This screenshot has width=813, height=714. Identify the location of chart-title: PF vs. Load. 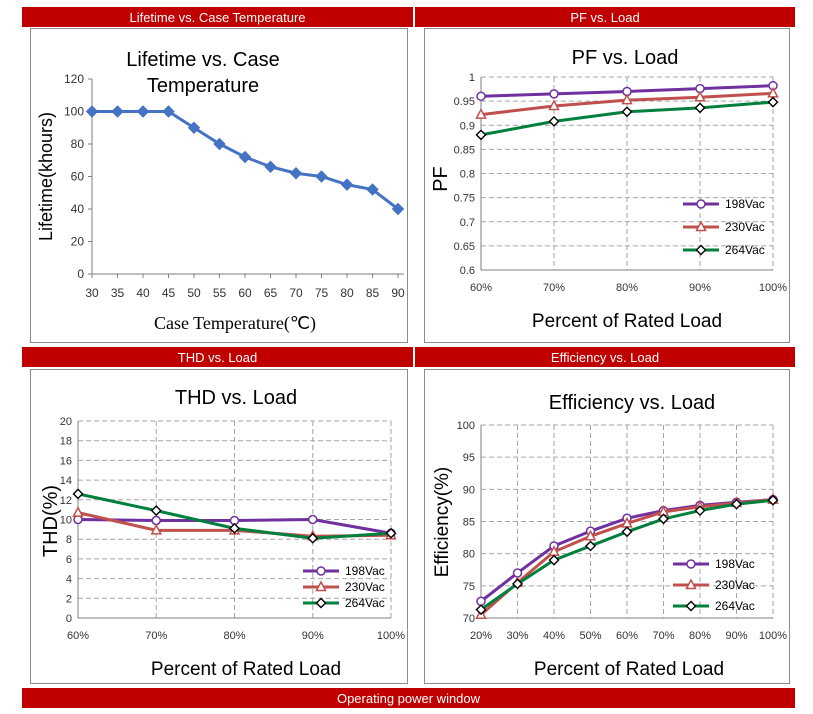
(625, 58).